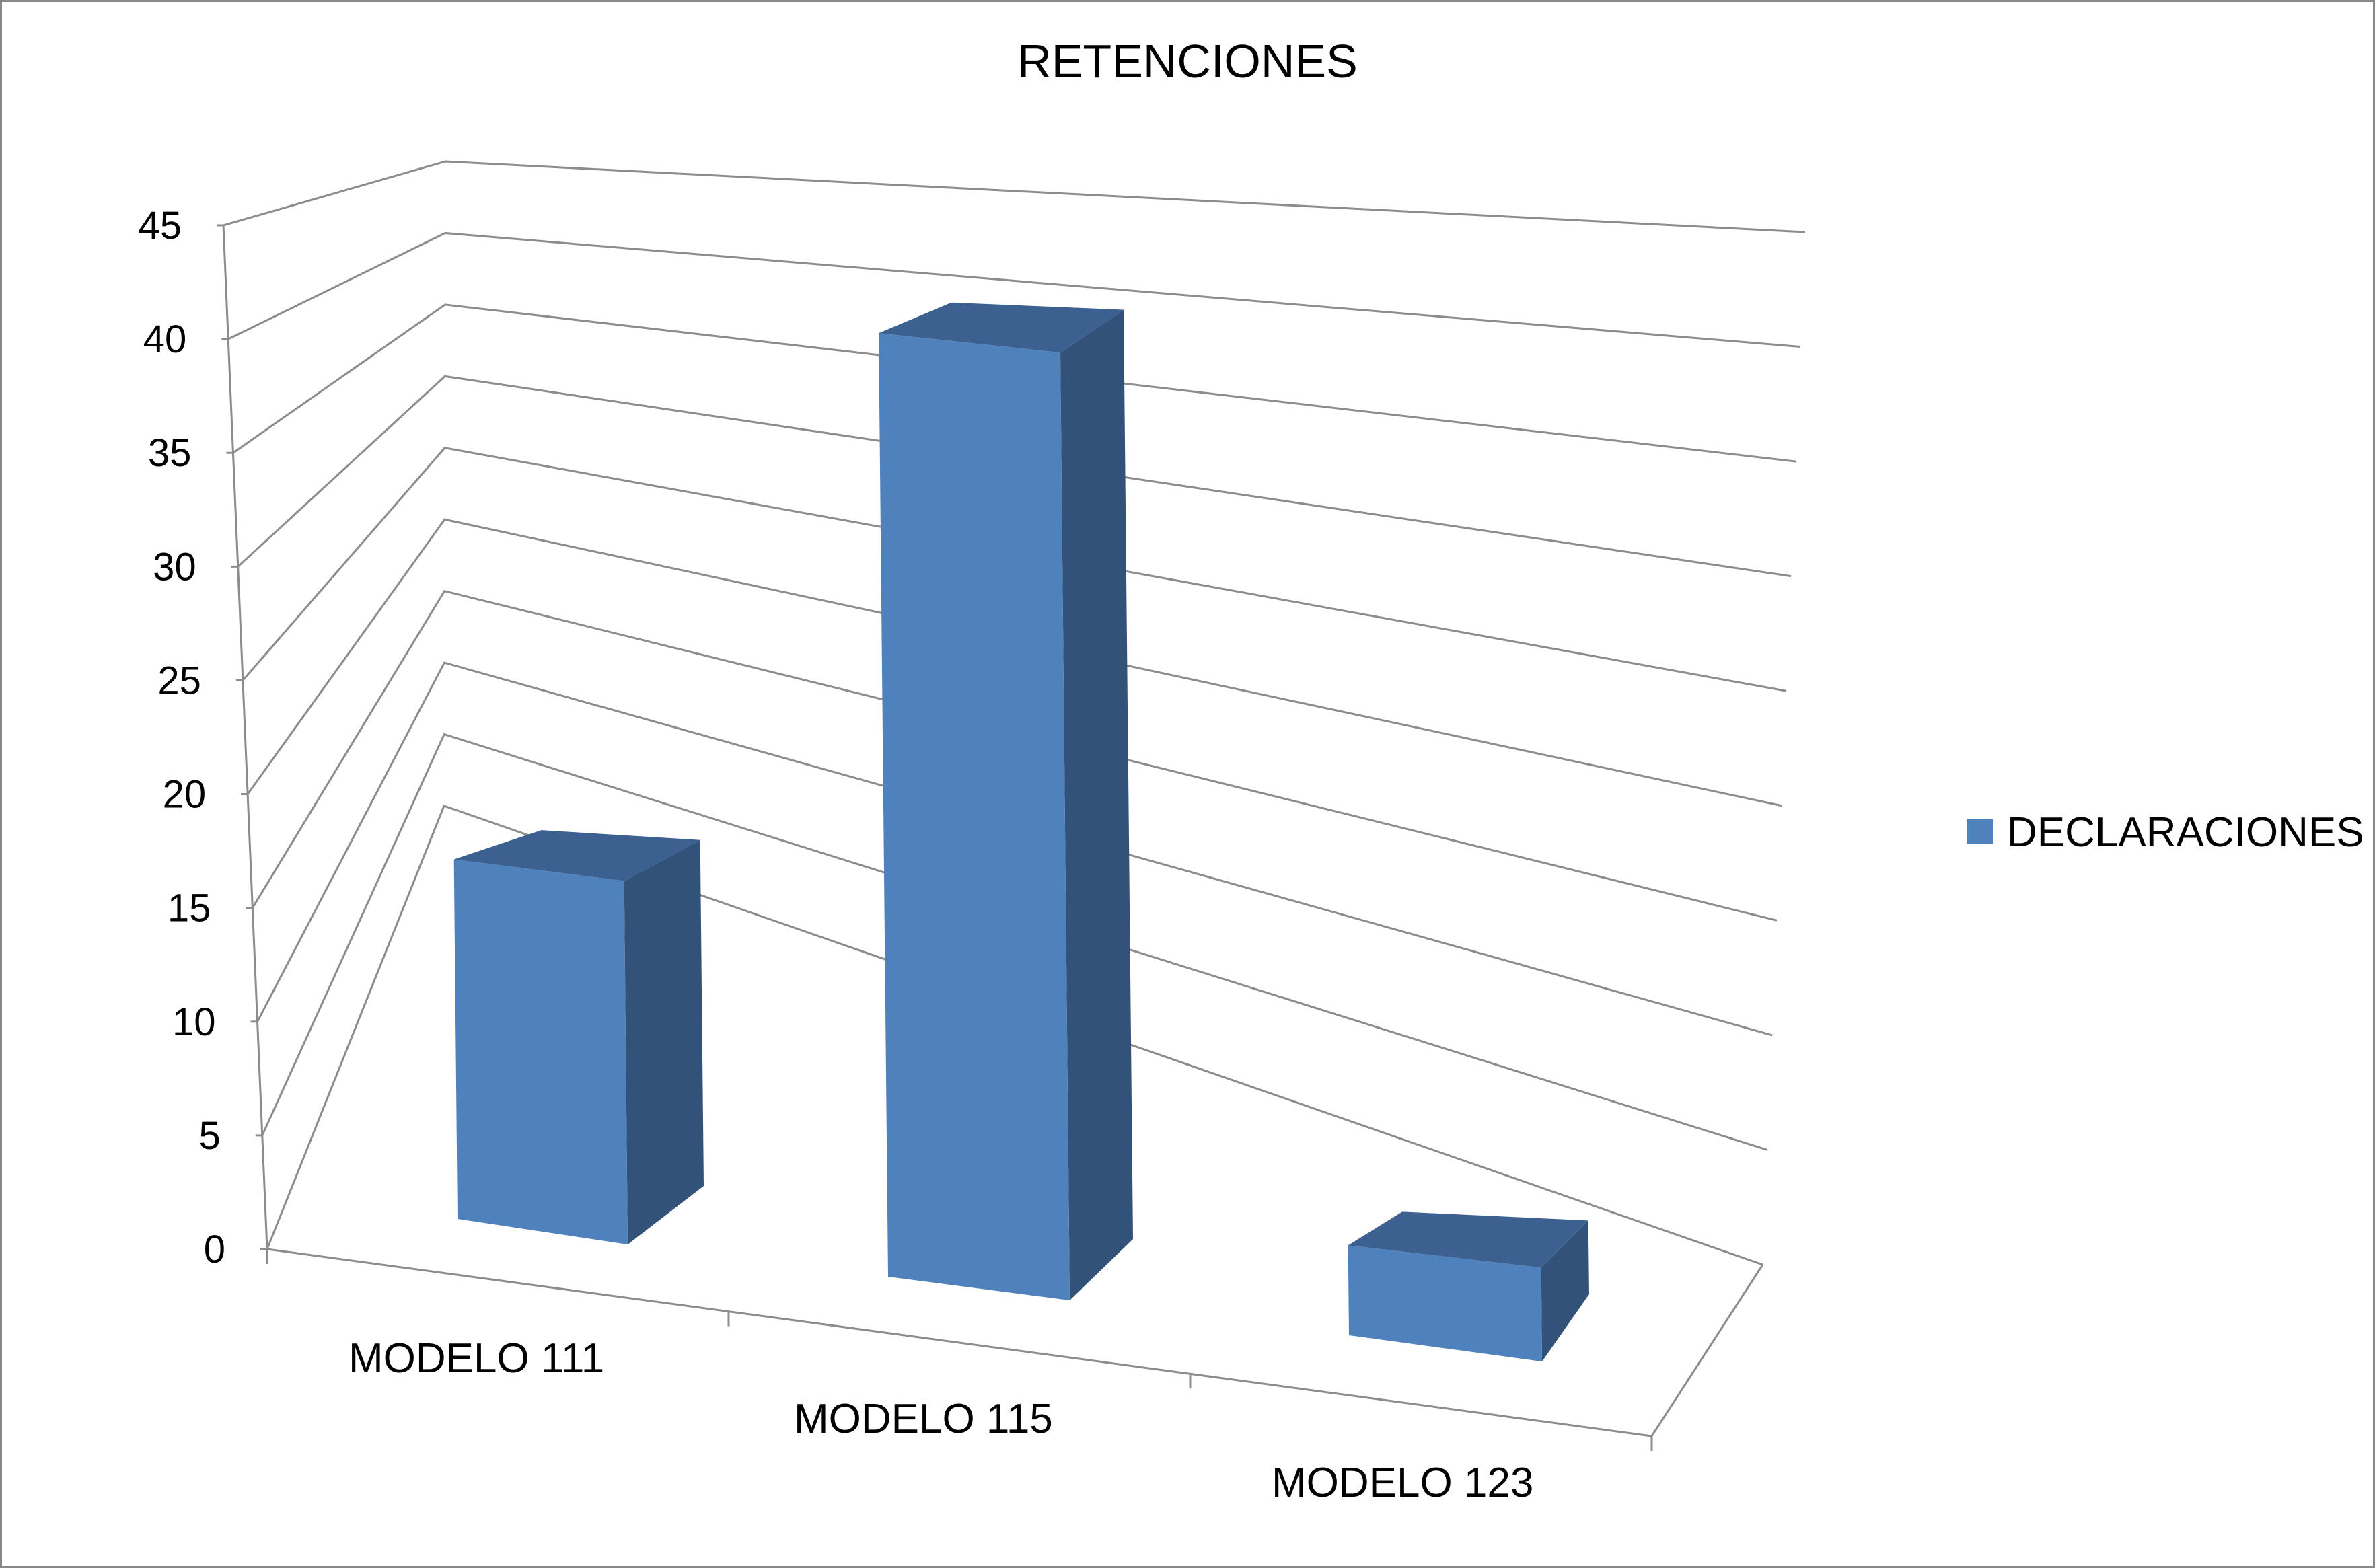 This screenshot has width=2375, height=1568. What do you see at coordinates (170, 453) in the screenshot?
I see `y-tick-label: 35` at bounding box center [170, 453].